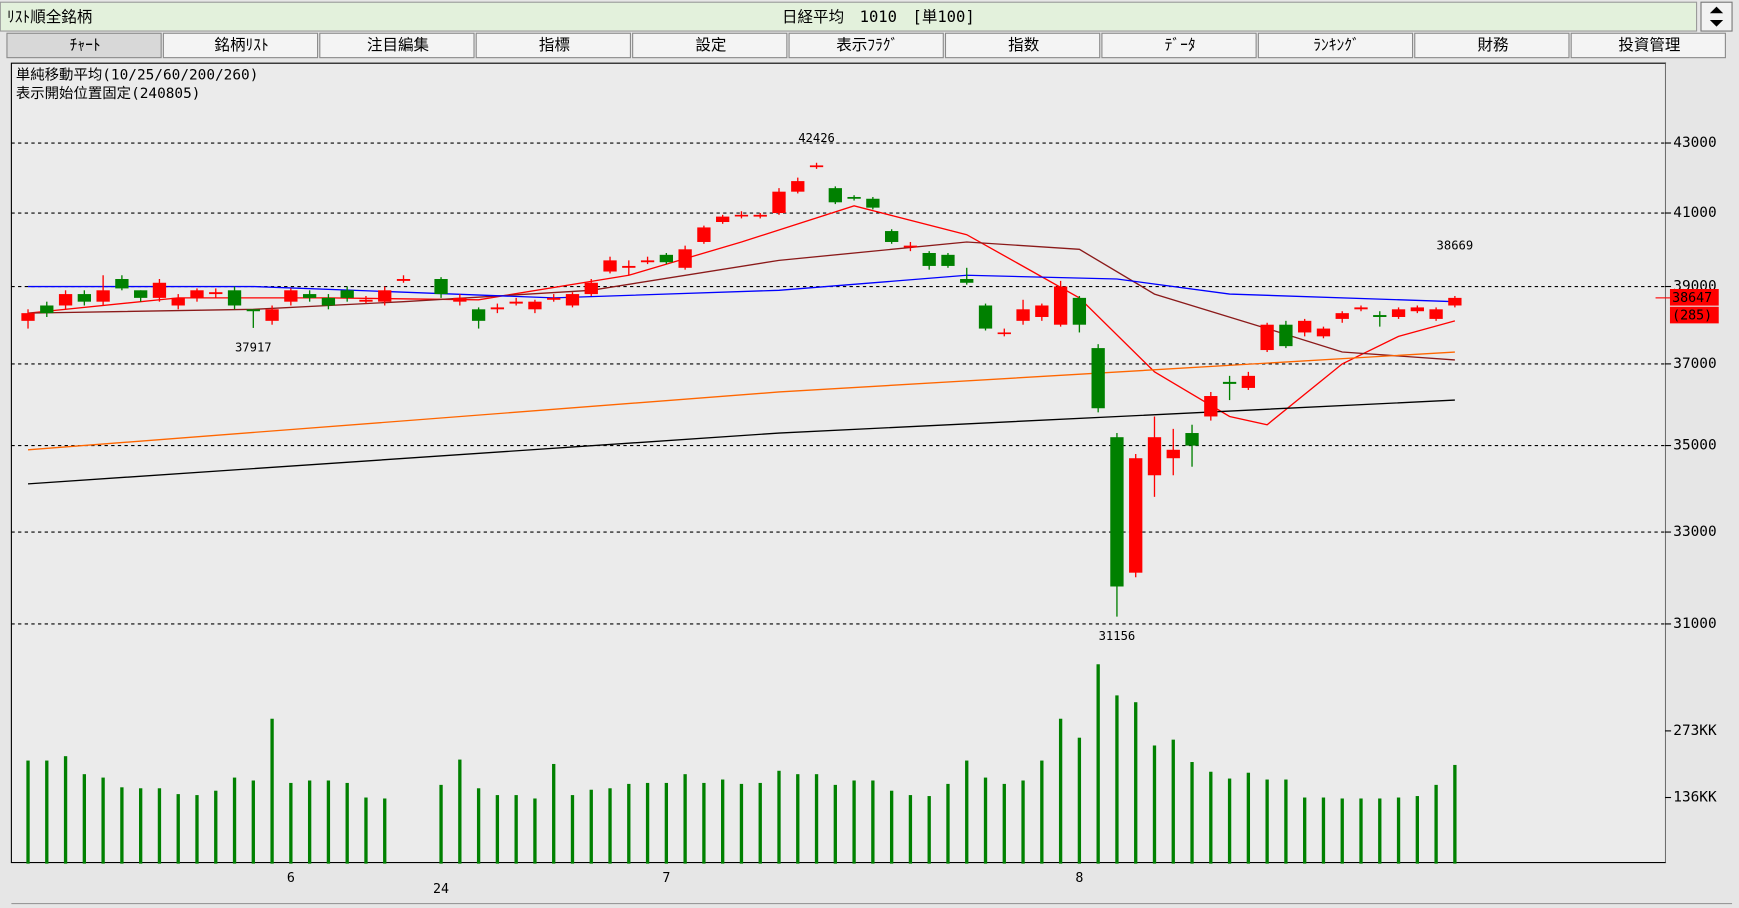  I want to click on tab: 投資管理, so click(1648, 45).